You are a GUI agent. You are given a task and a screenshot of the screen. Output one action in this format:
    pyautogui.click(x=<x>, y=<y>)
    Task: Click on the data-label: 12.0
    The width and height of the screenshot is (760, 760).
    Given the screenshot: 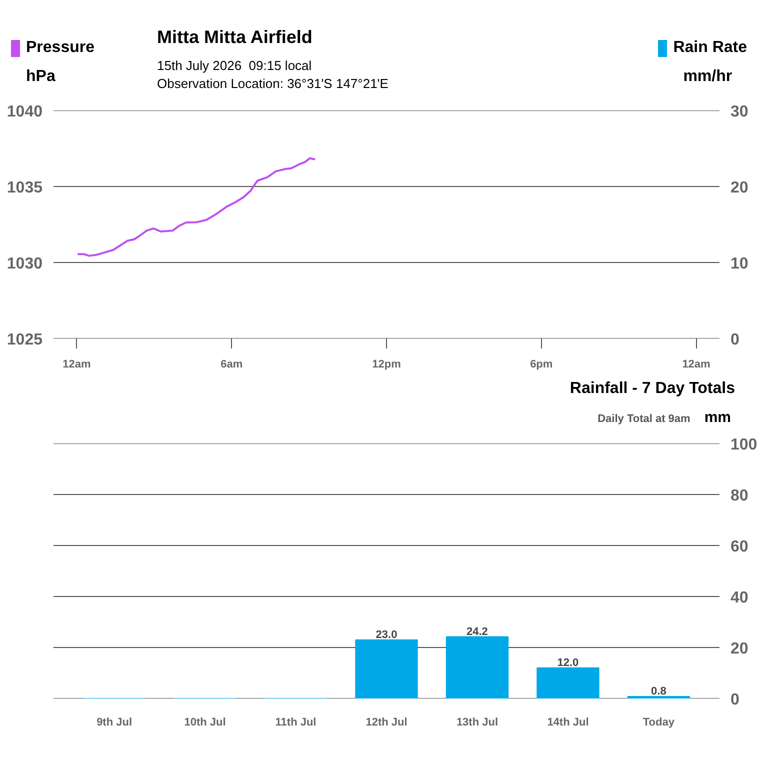 What is the action you would take?
    pyautogui.click(x=568, y=662)
    